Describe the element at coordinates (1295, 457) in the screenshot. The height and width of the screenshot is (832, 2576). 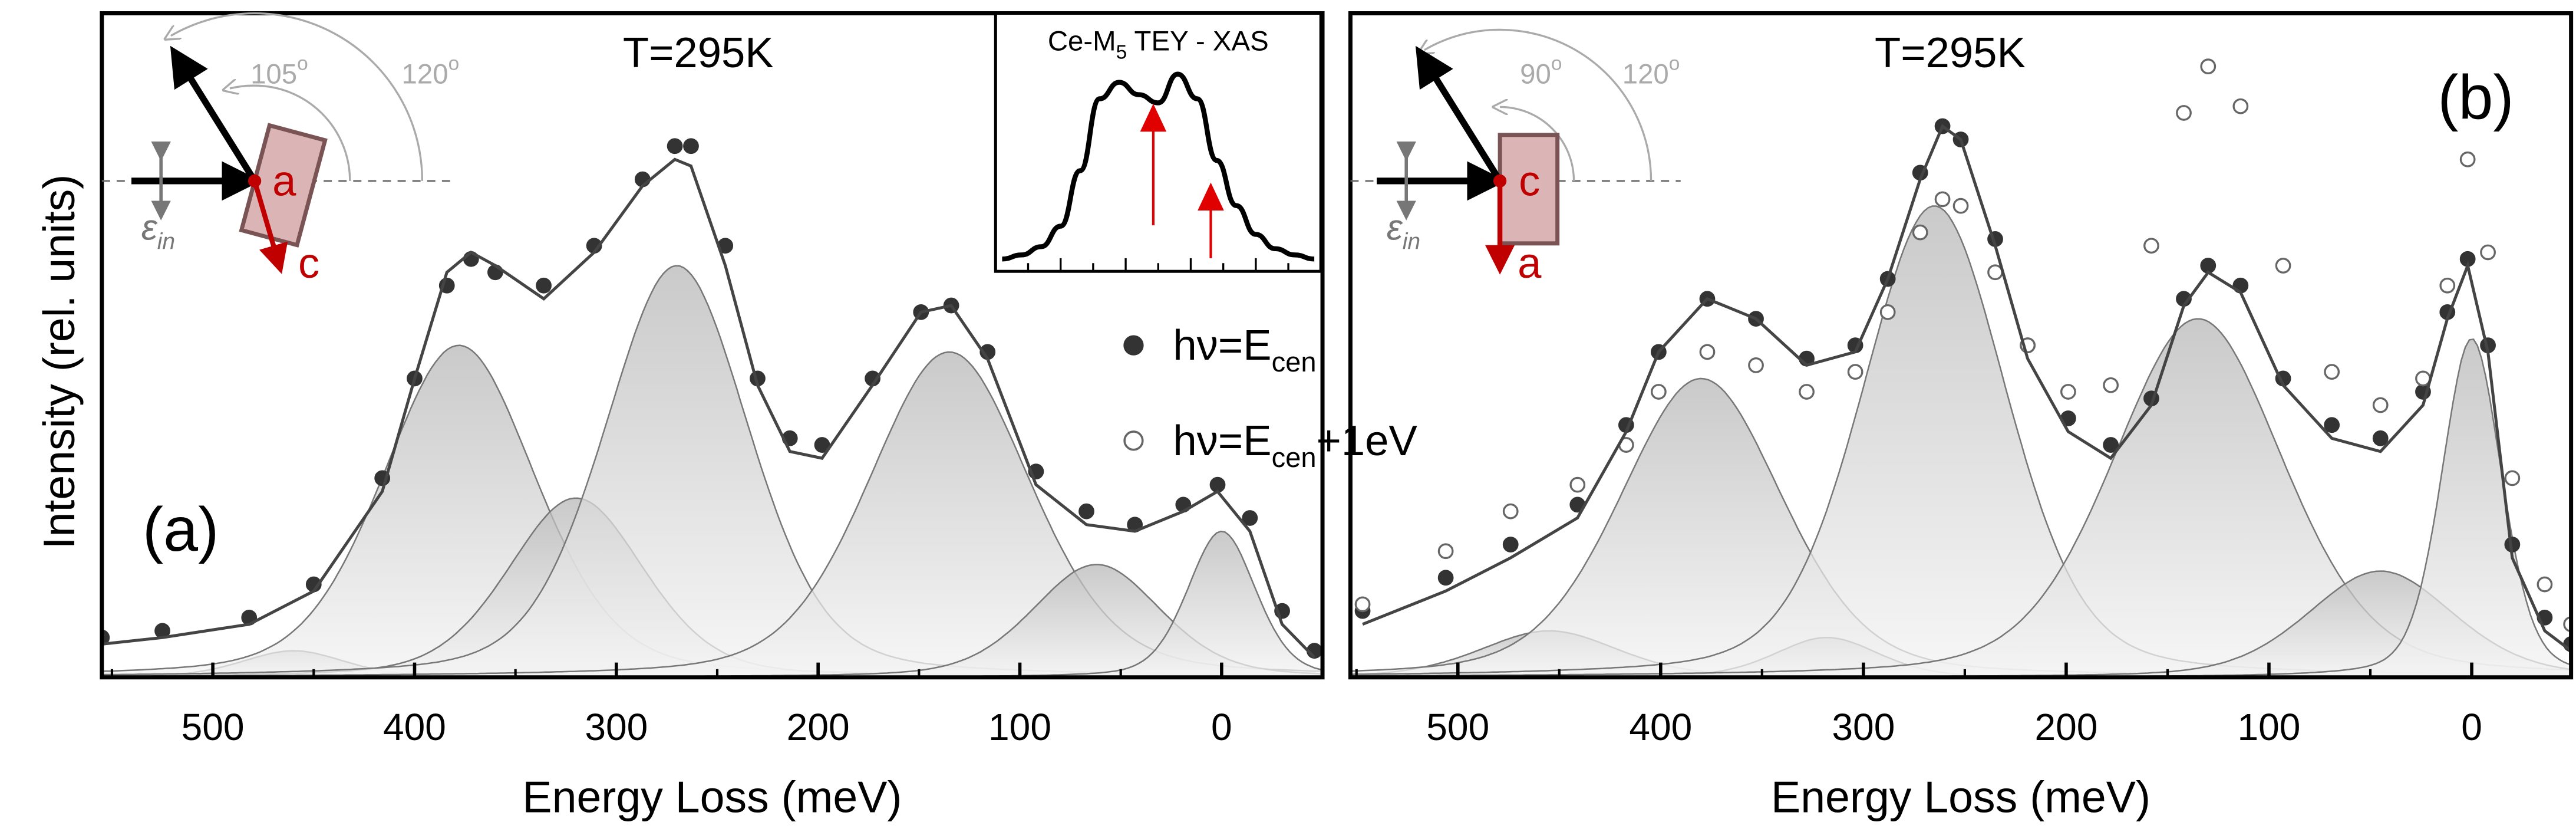
I see `legend-text-part: cen` at that location.